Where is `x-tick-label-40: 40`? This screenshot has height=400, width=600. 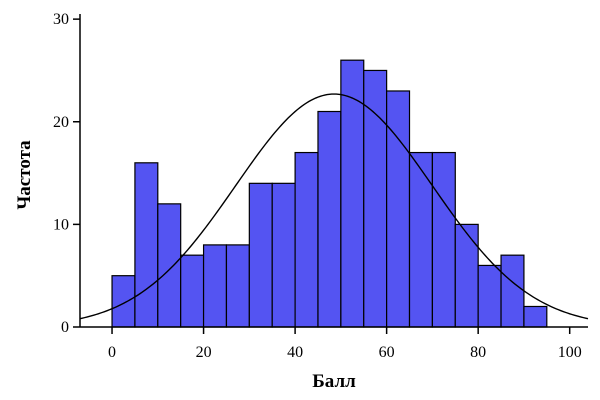
x-tick-label-40: 40 is located at coordinates (295, 352).